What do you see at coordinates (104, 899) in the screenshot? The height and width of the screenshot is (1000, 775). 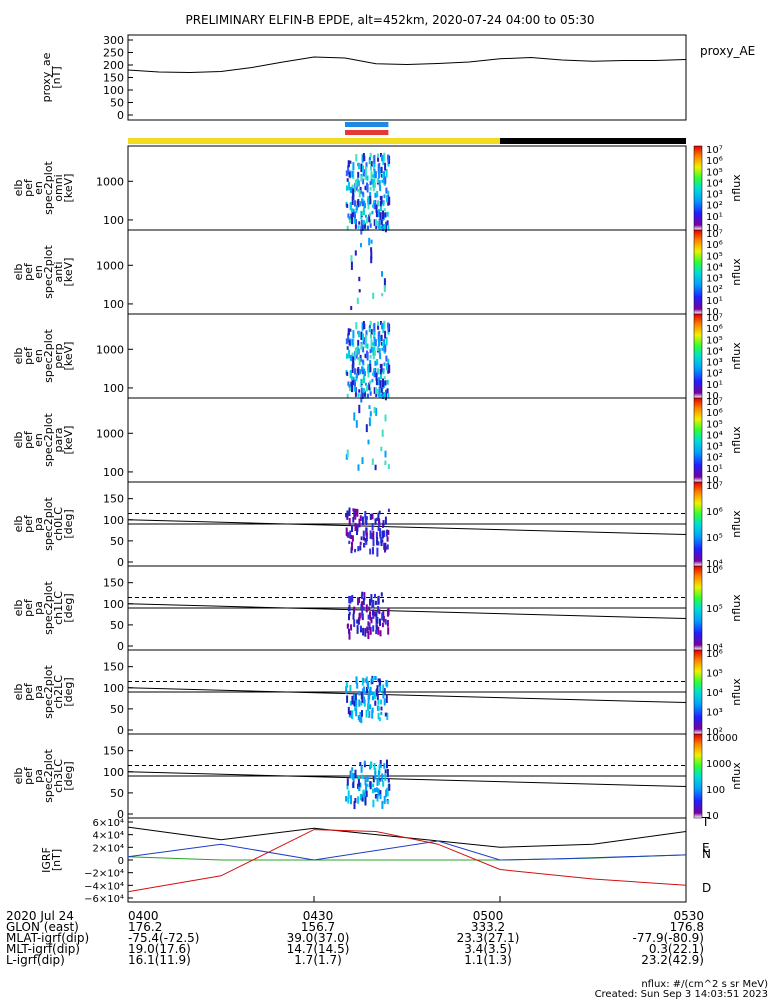 I see `ytick-igrf-0: −6×10⁴` at bounding box center [104, 899].